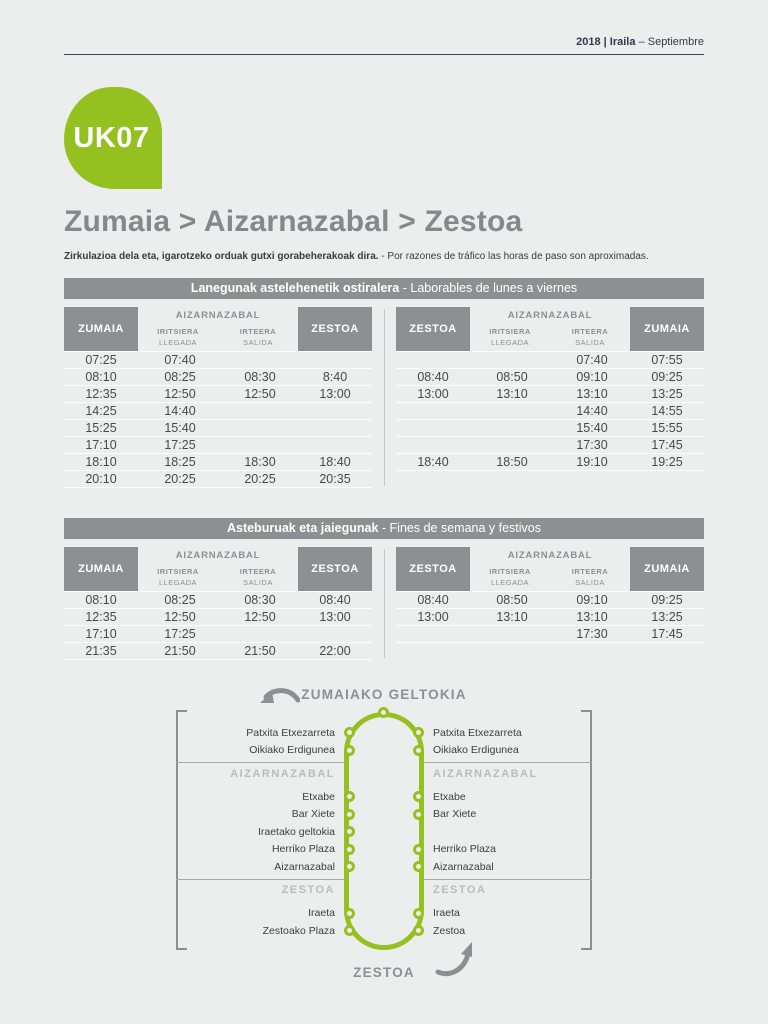 The width and height of the screenshot is (768, 1024). I want to click on diagram-stop-row: Zestoako Plaza Zestoa, so click(384, 931).